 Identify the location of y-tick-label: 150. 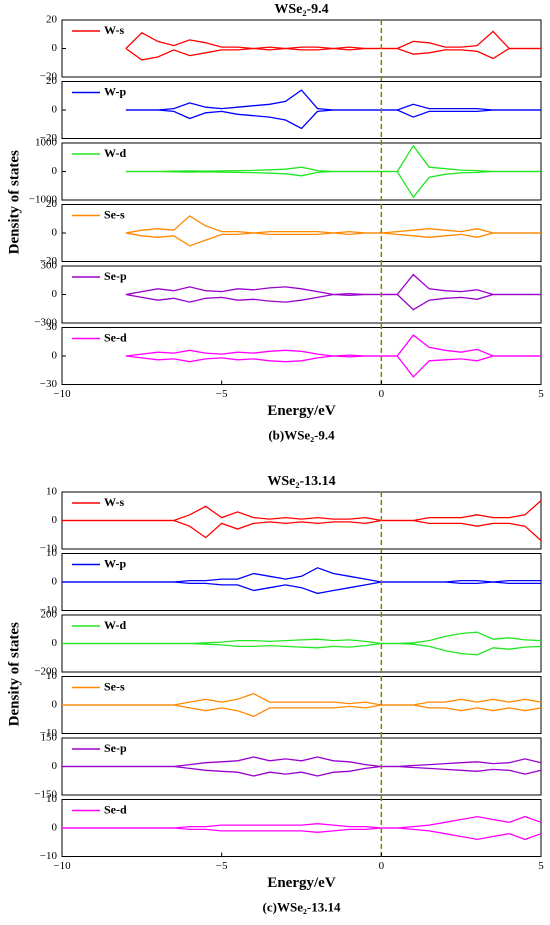
(49, 738).